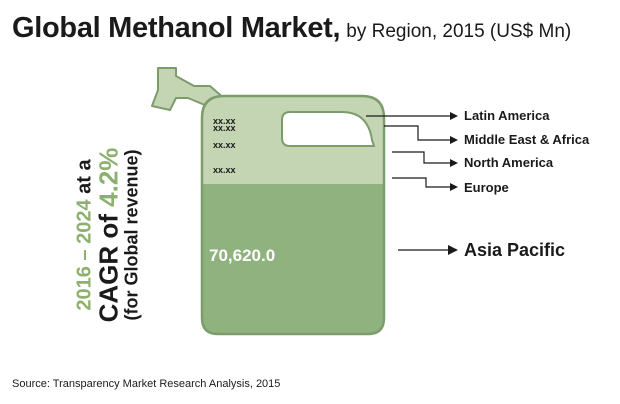  Describe the element at coordinates (418, 133) in the screenshot. I see `leader-middle-east-africa` at that location.